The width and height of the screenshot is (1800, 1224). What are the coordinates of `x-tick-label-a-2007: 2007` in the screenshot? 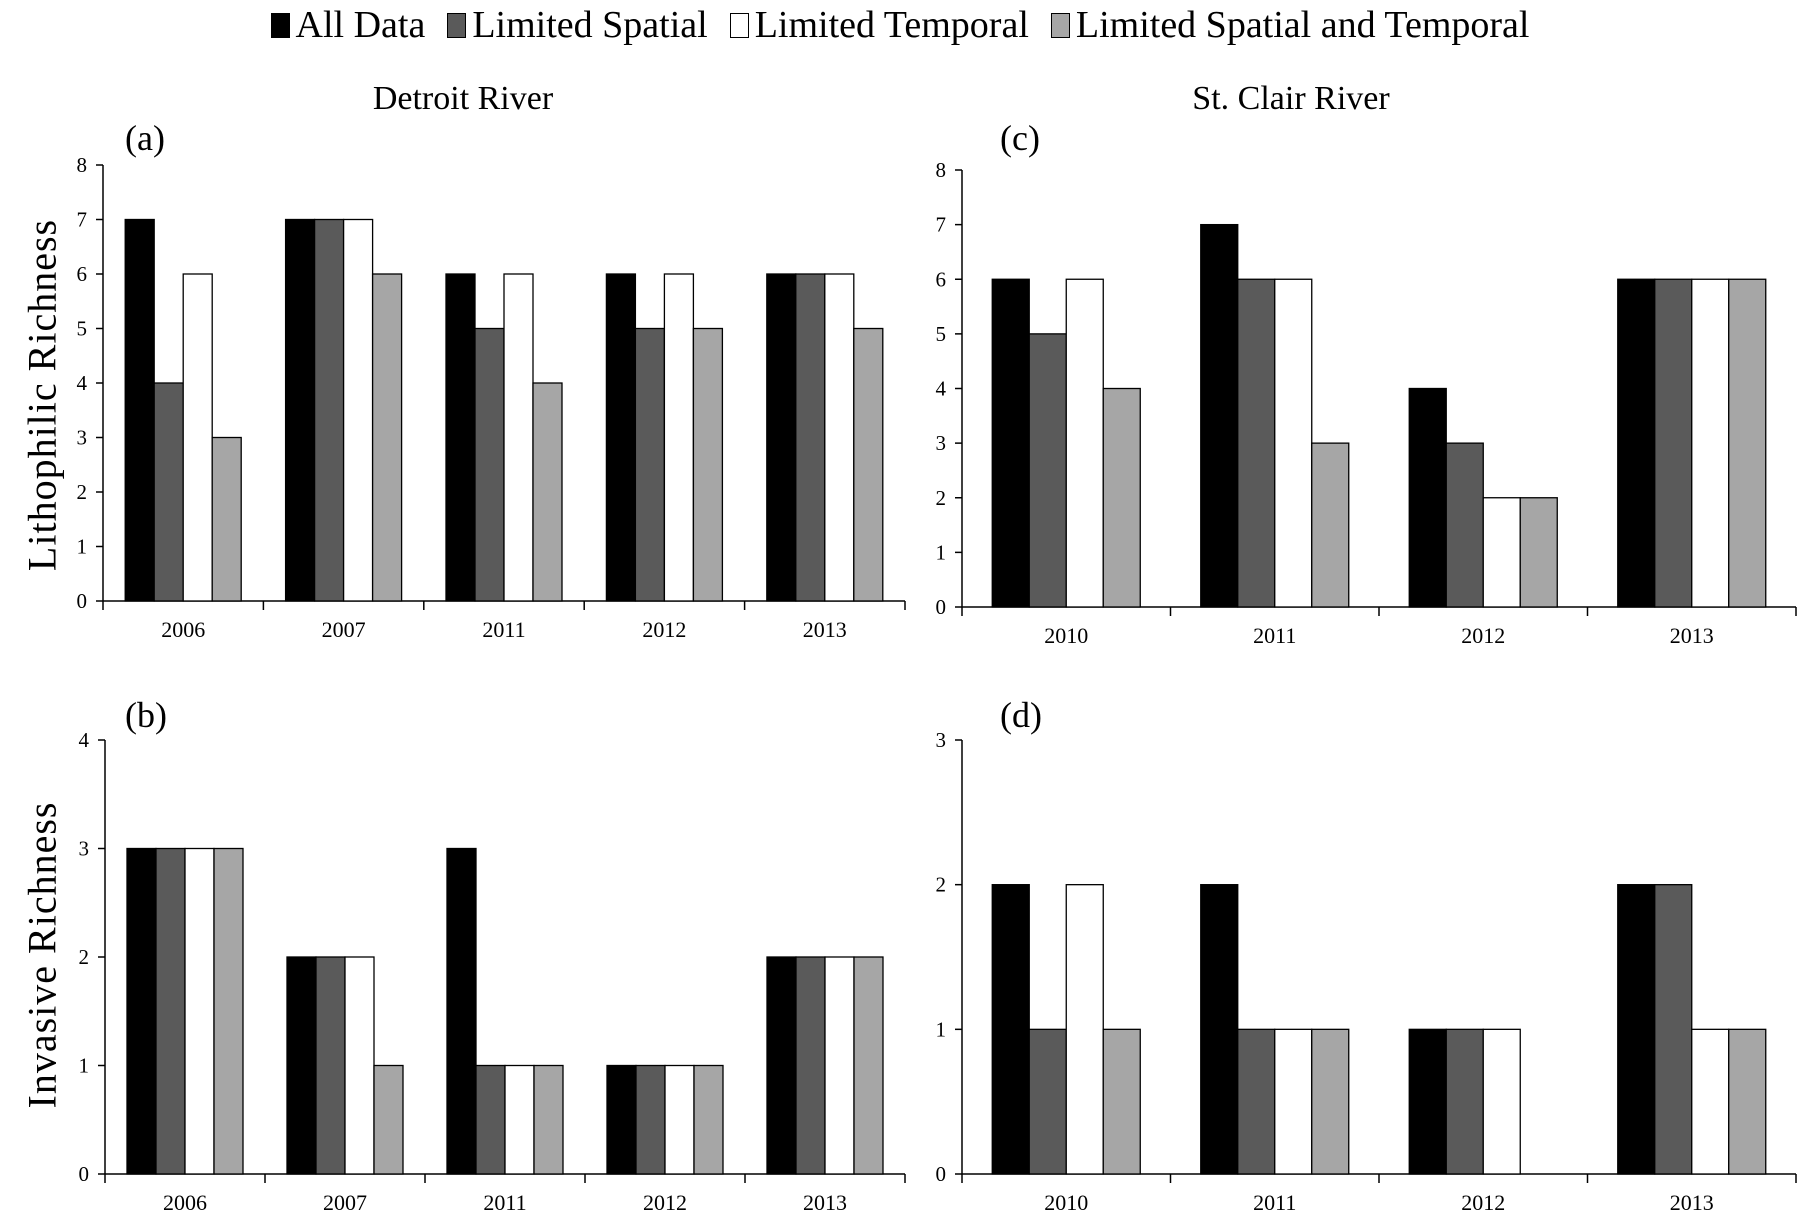 It's located at (344, 629).